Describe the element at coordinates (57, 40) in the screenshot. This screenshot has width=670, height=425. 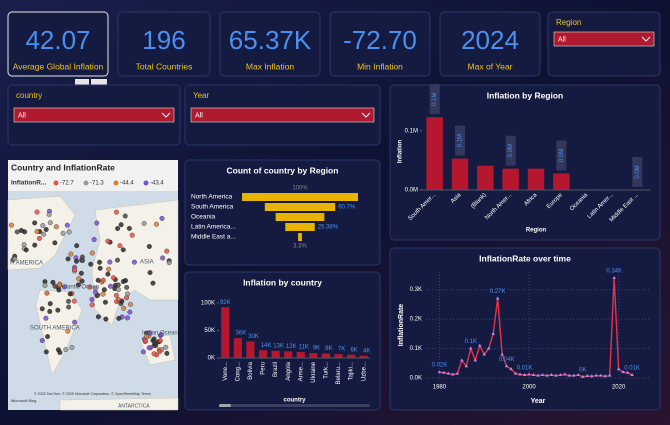
I see `card-value: 42.07` at that location.